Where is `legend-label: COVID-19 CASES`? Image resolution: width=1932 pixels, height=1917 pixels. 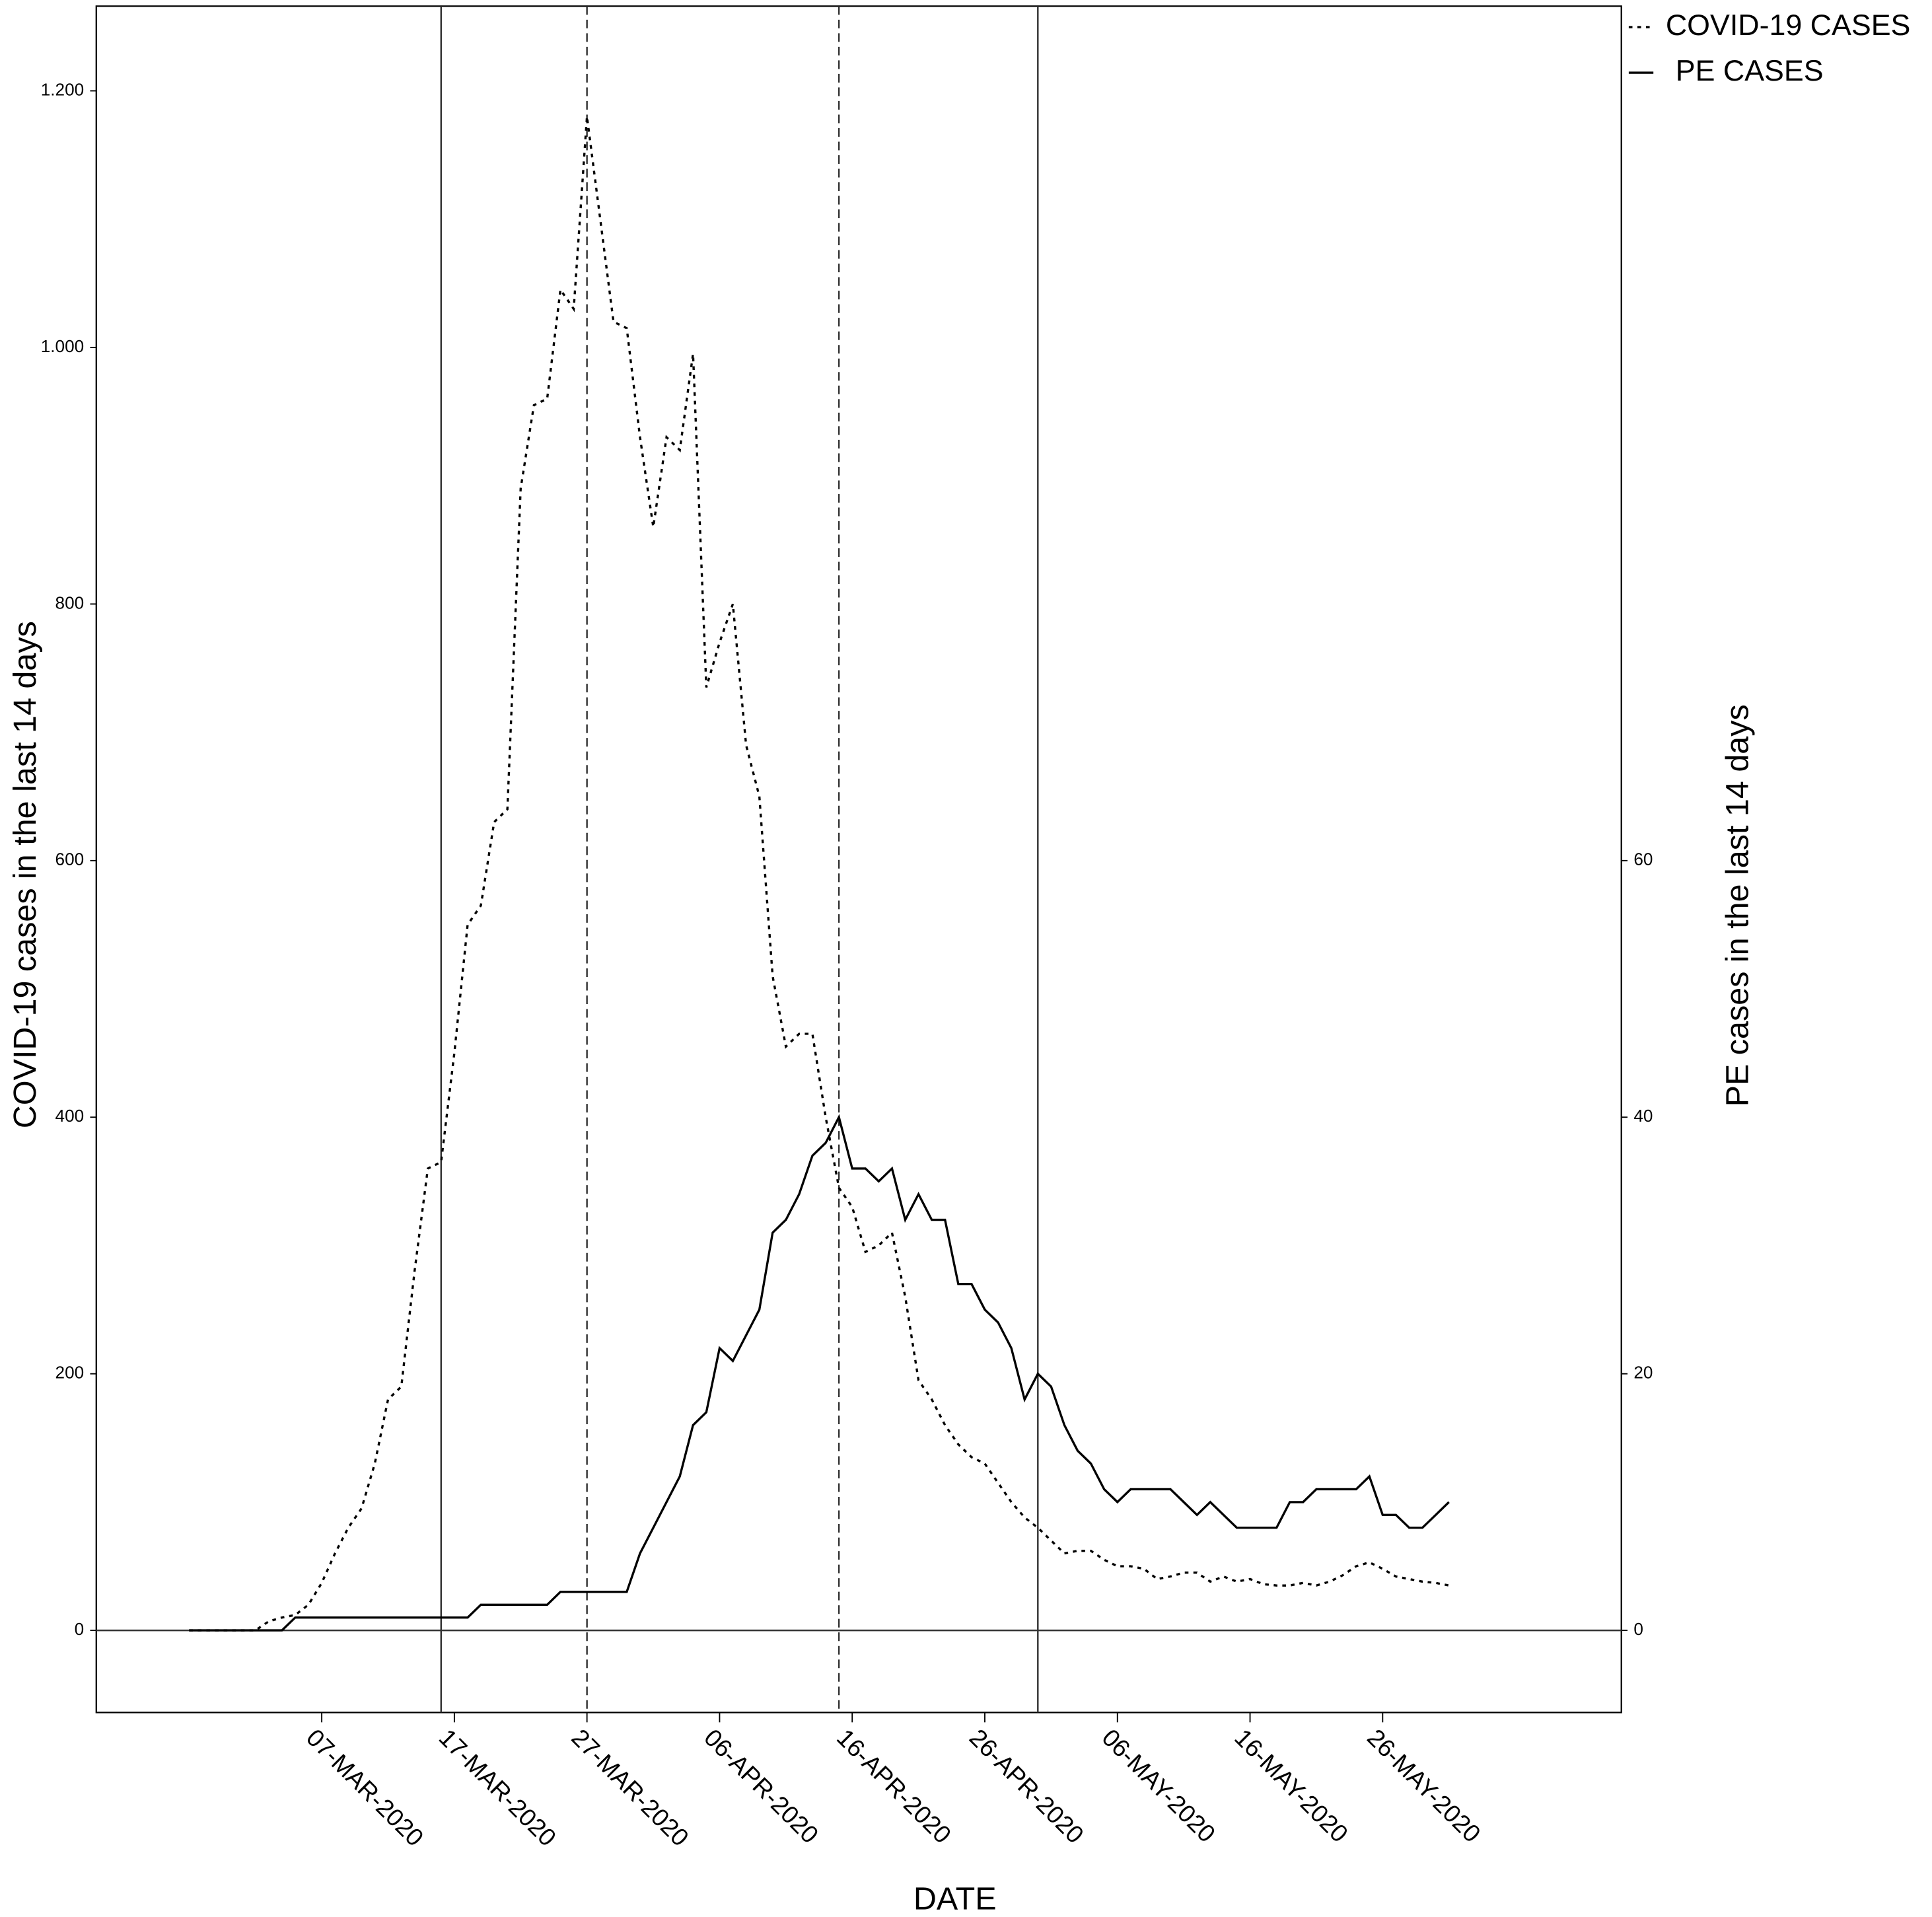
legend-label: COVID-19 CASES is located at coordinates (1789, 26).